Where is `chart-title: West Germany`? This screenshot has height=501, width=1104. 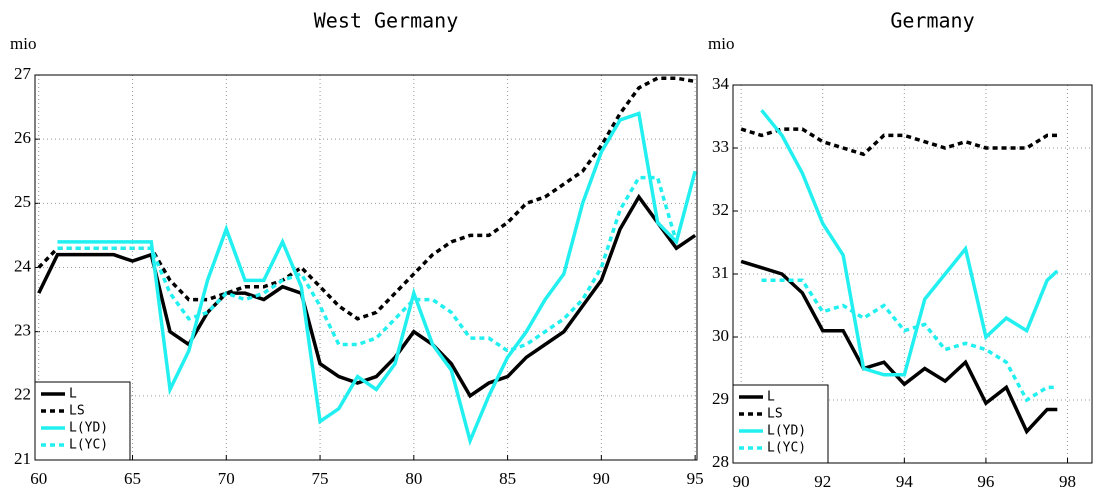
chart-title: West Germany is located at coordinates (386, 21).